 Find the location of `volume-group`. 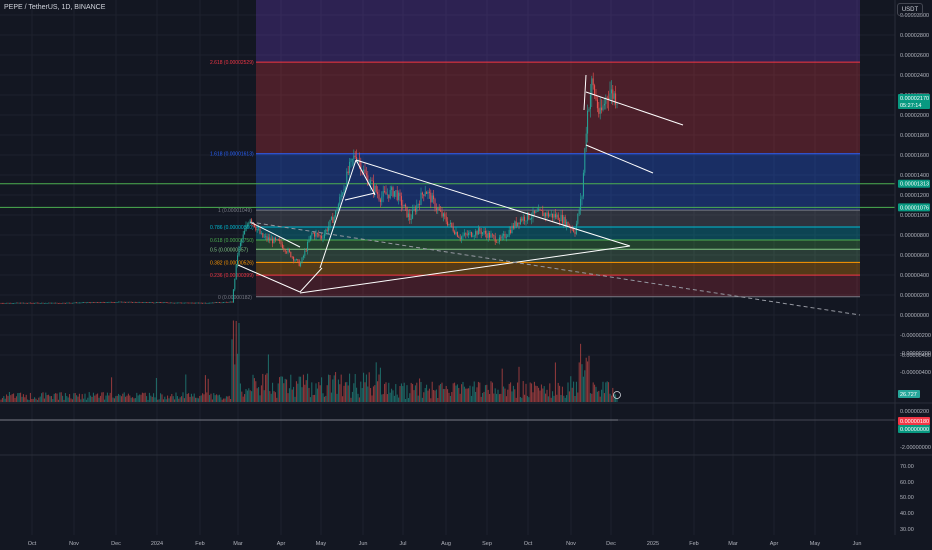

volume-group is located at coordinates (309, 361).